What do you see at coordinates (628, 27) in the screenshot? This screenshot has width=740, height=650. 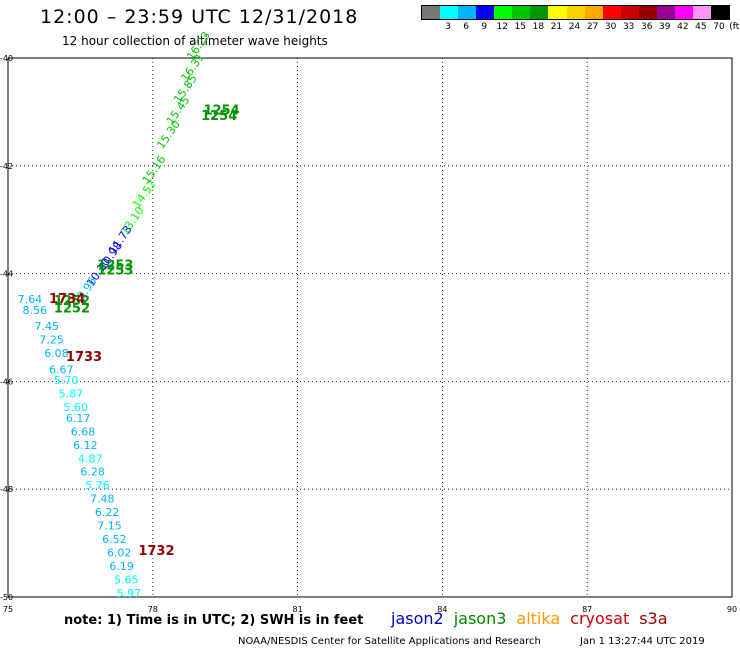 I see `legend-label: 33` at bounding box center [628, 27].